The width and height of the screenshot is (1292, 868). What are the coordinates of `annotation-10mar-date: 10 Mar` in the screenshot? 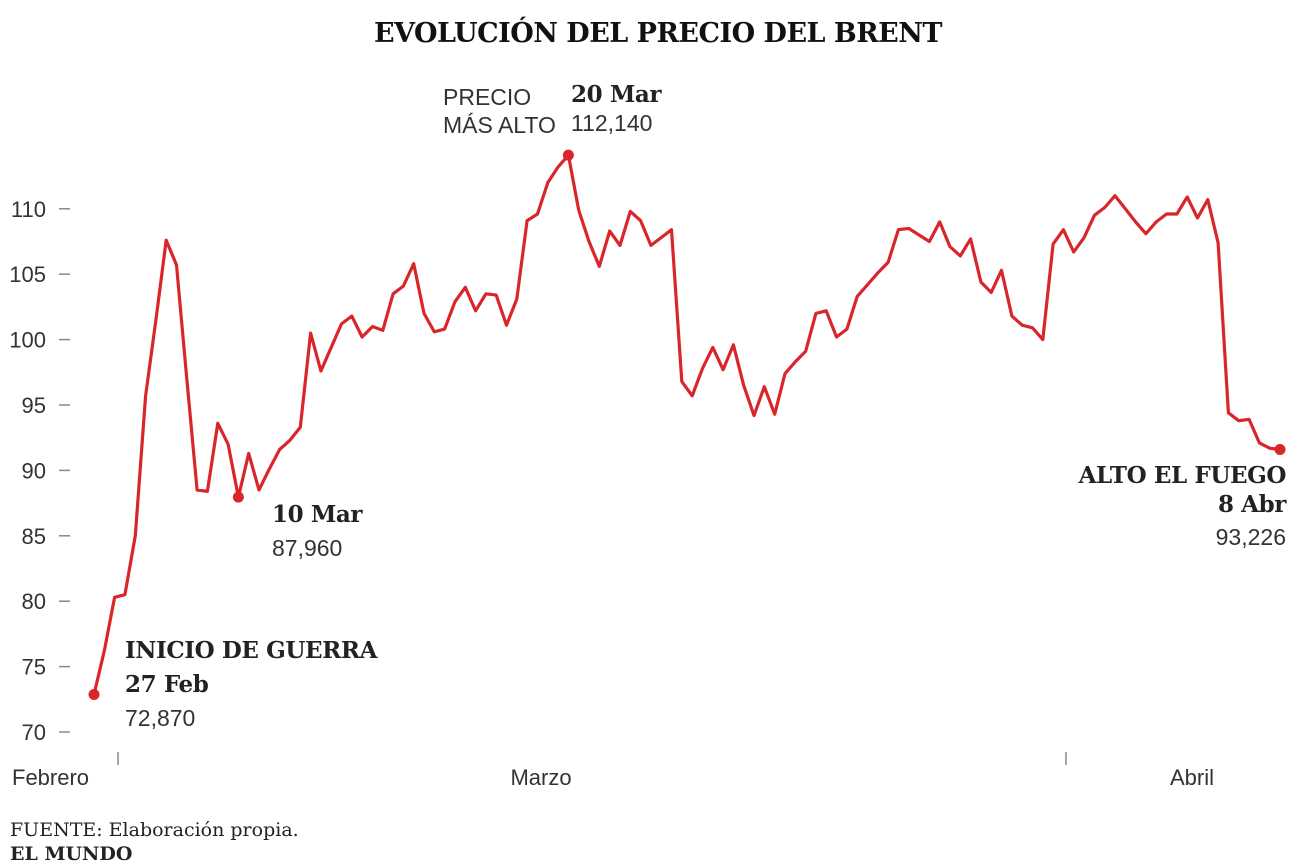 It's located at (317, 514).